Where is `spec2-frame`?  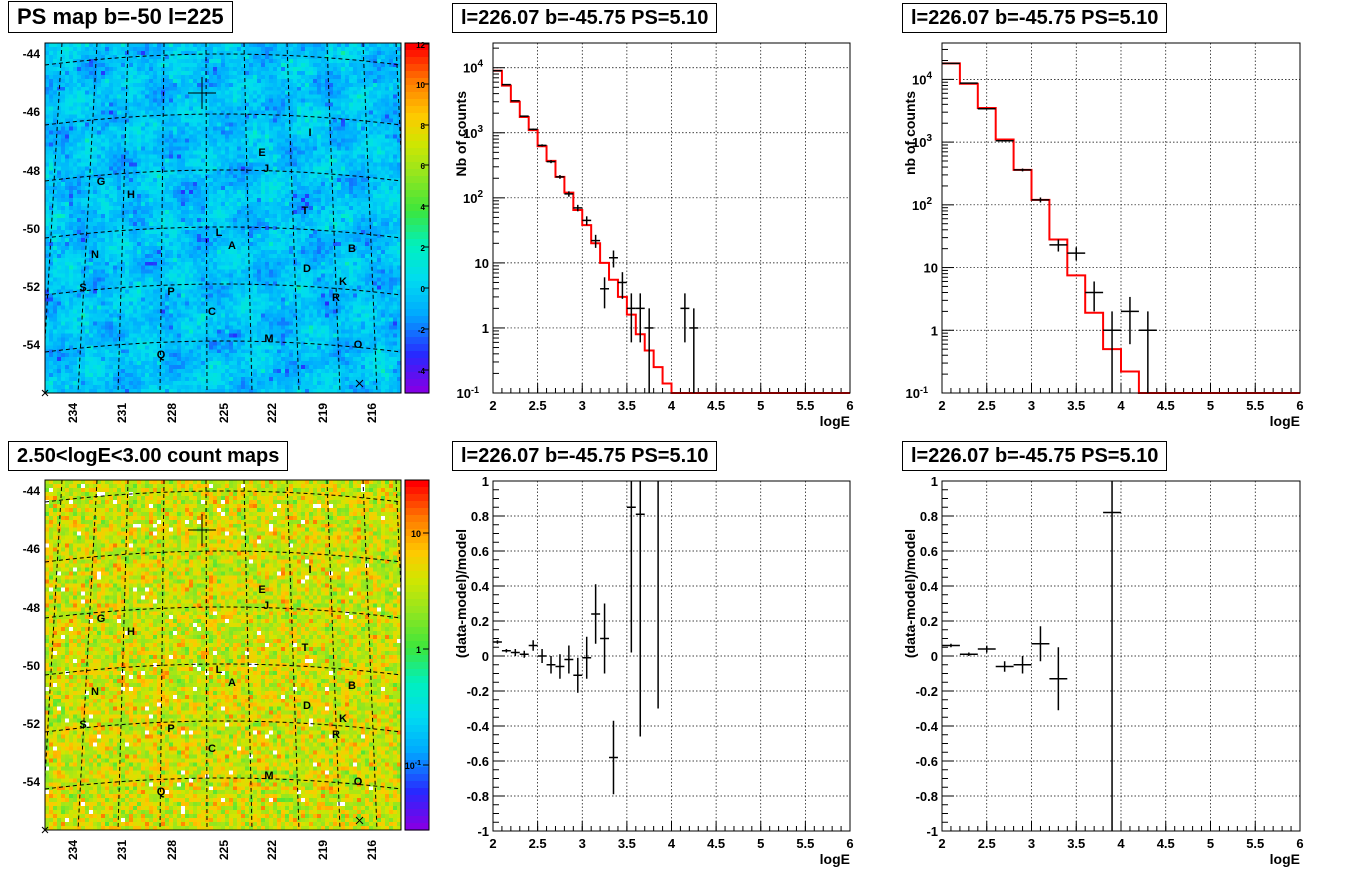
spec2-frame is located at coordinates (1121, 218).